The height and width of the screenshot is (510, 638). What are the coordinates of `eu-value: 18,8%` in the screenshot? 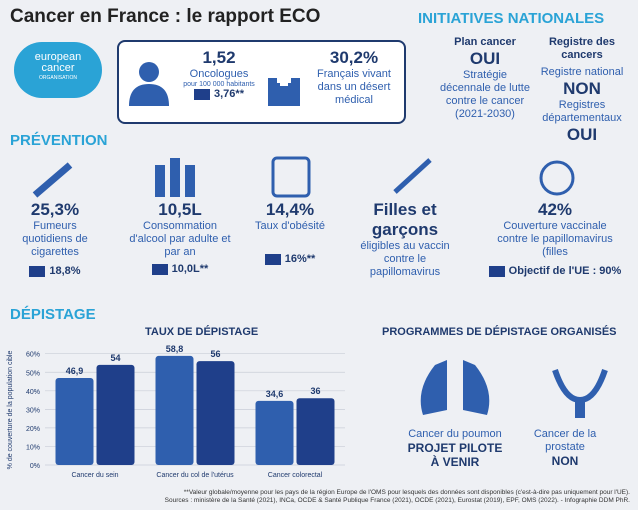 It's located at (65, 271).